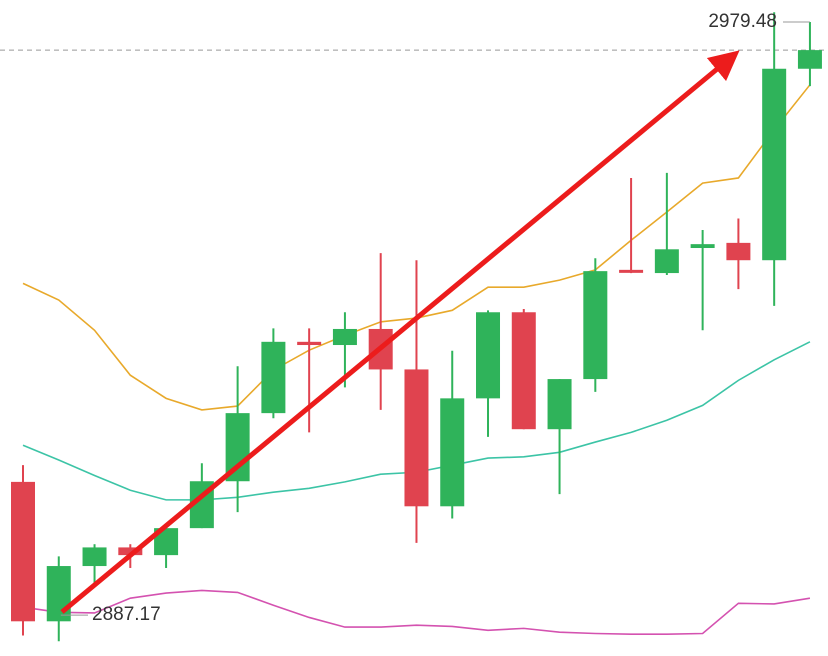 This screenshot has height=656, width=828. I want to click on min-label: 2887.17, so click(126, 614).